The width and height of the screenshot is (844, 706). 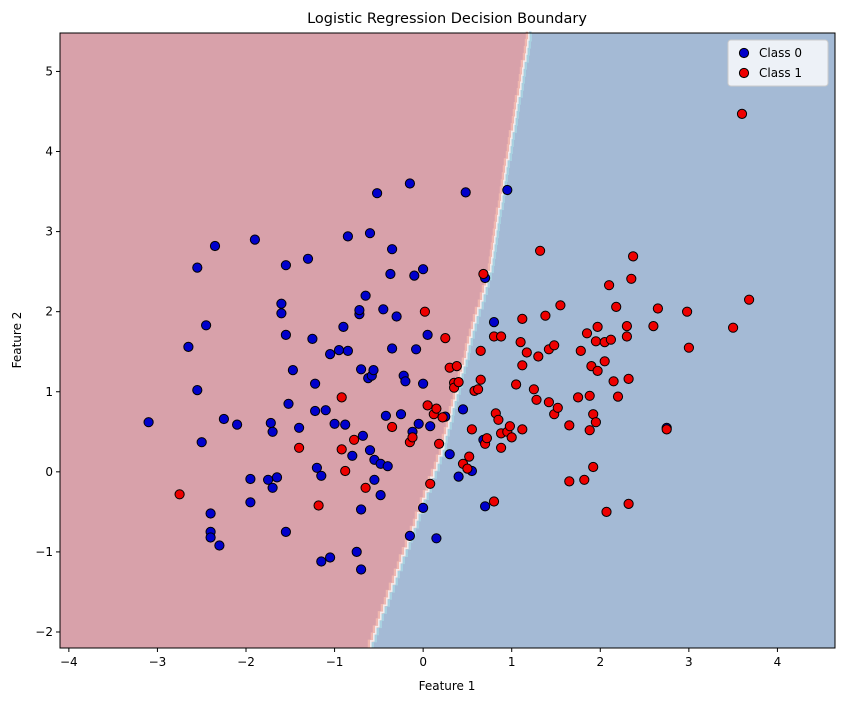 What do you see at coordinates (689, 662) in the screenshot?
I see `x-tick-label: 3` at bounding box center [689, 662].